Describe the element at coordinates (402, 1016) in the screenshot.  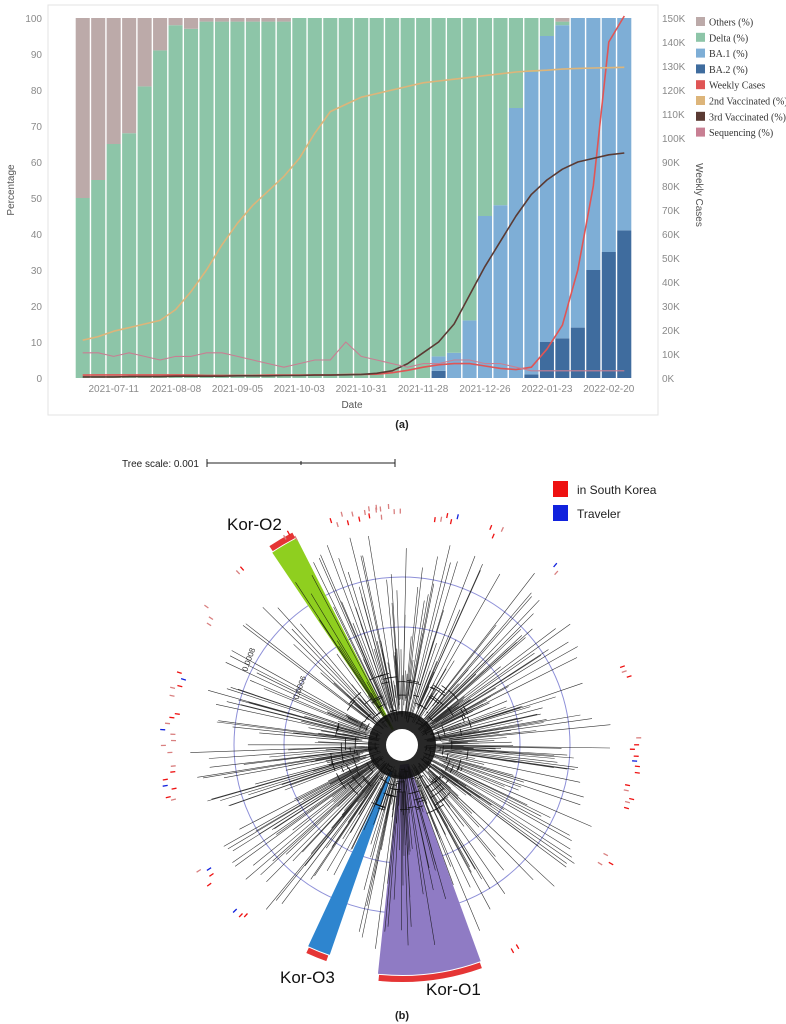
I see `caption-b: (b)` at that location.